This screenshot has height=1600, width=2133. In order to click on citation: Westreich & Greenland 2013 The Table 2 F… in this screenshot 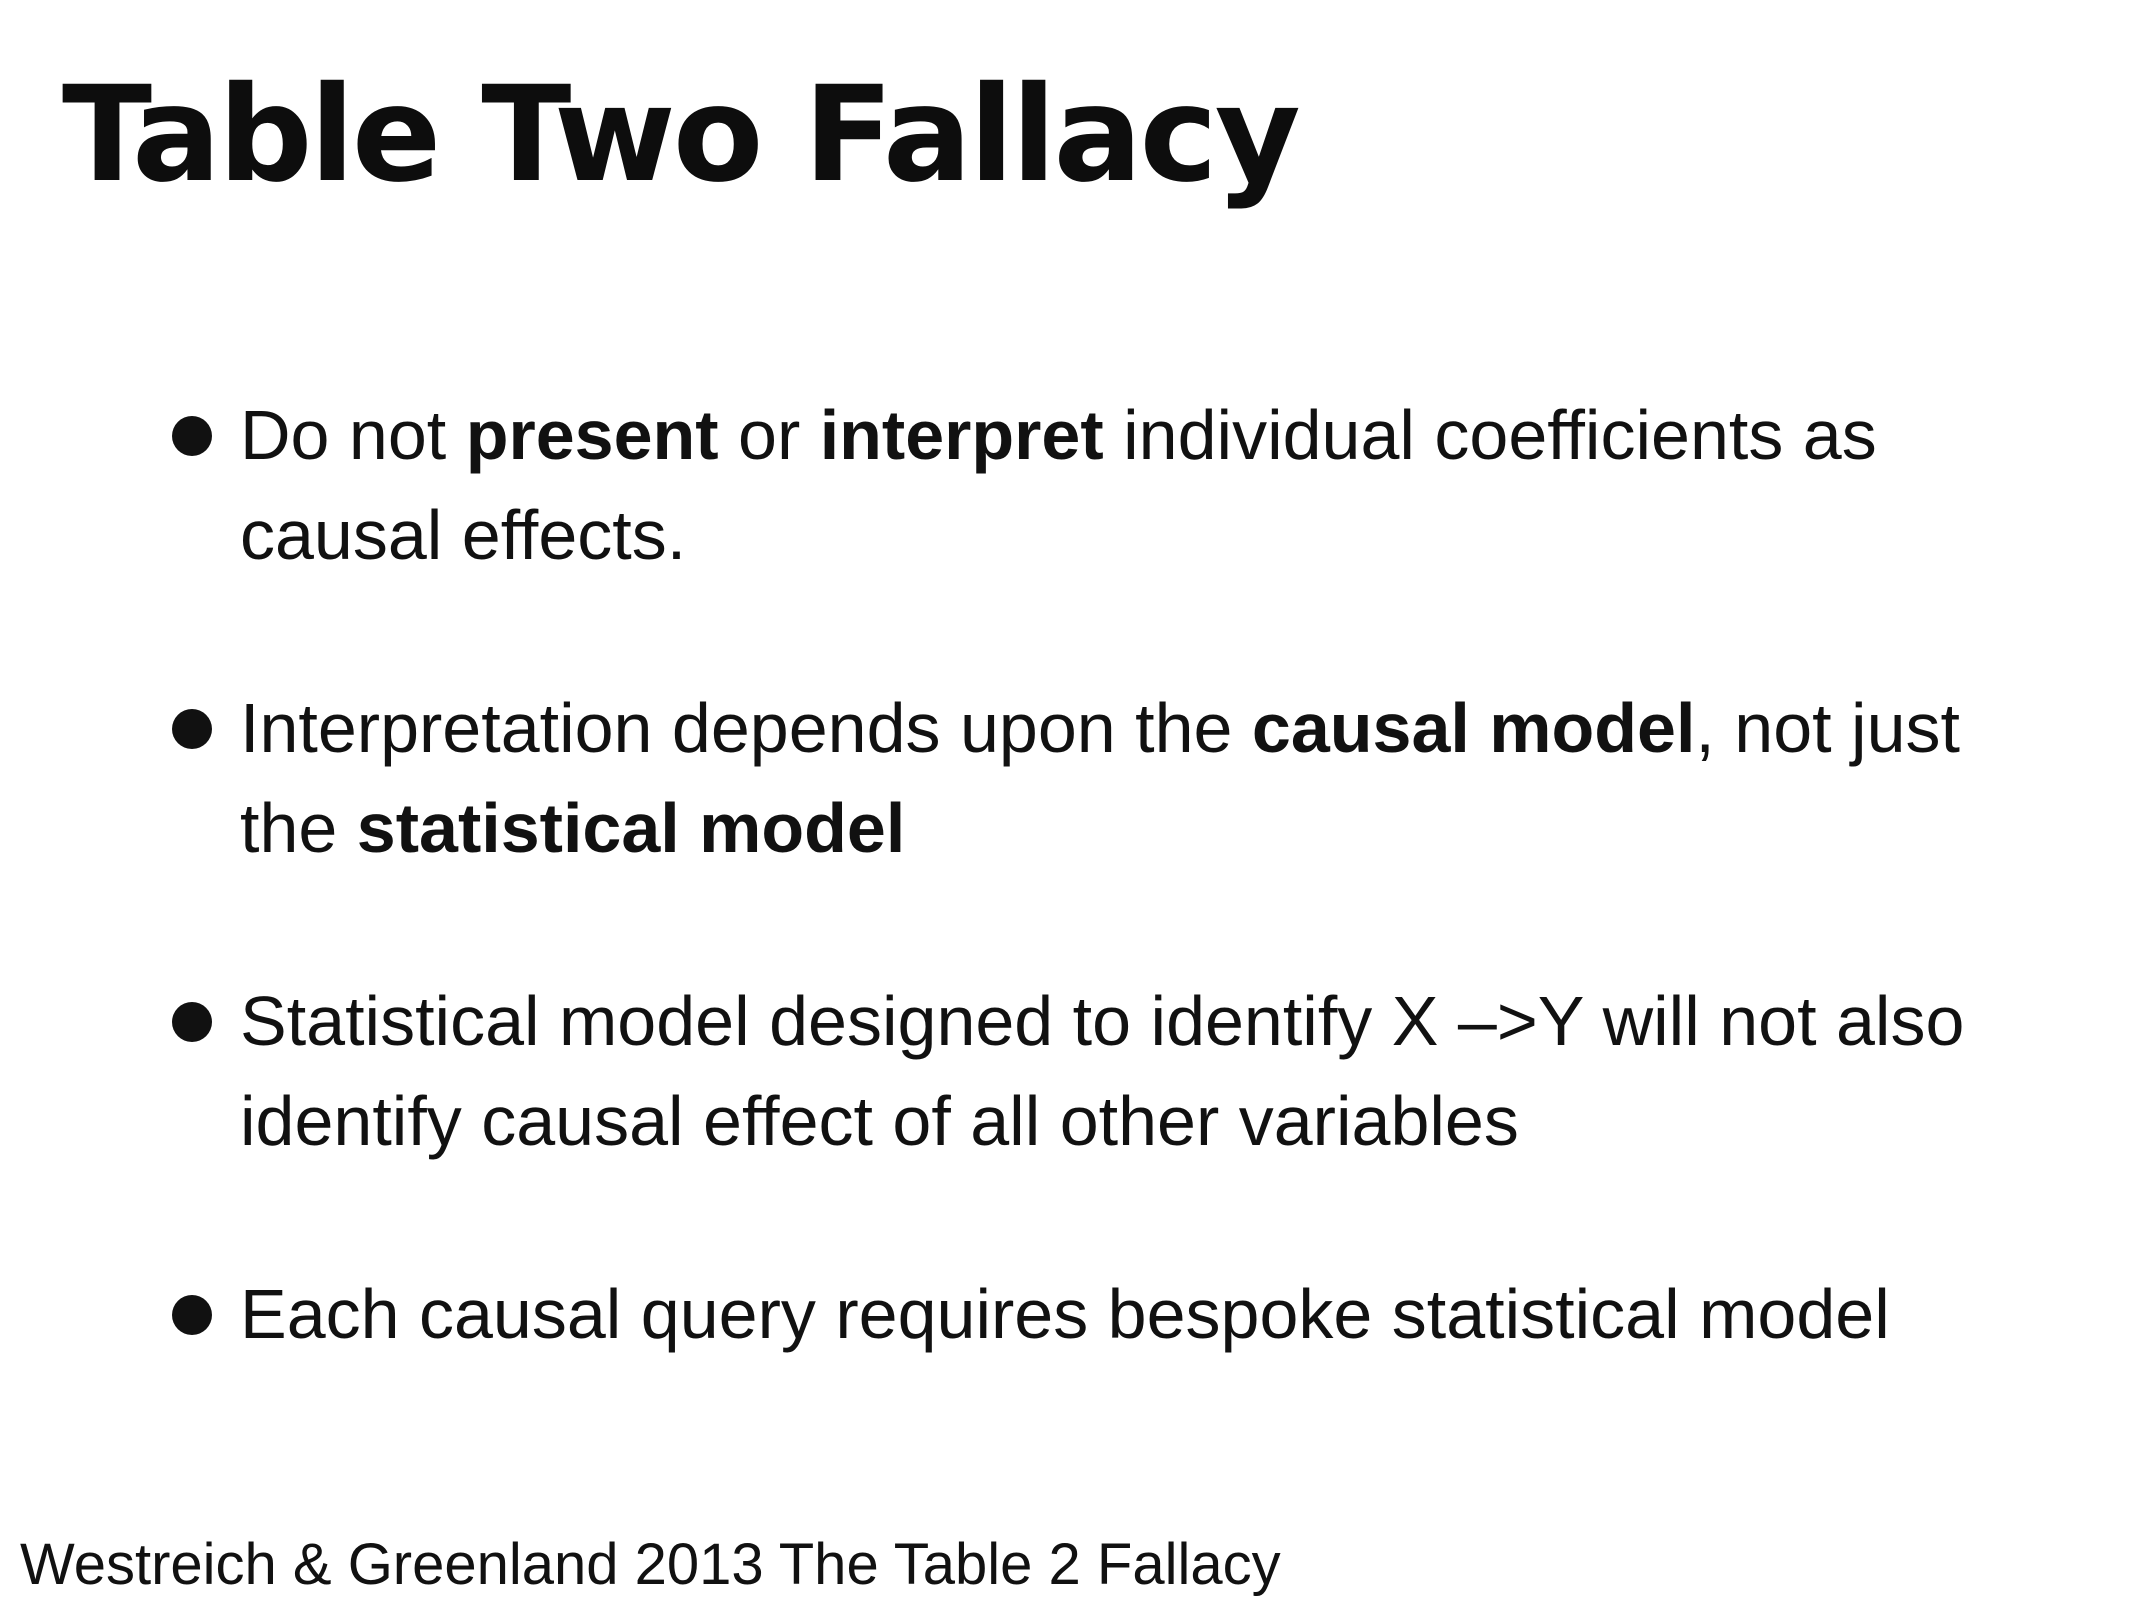, I will do `click(650, 1564)`.